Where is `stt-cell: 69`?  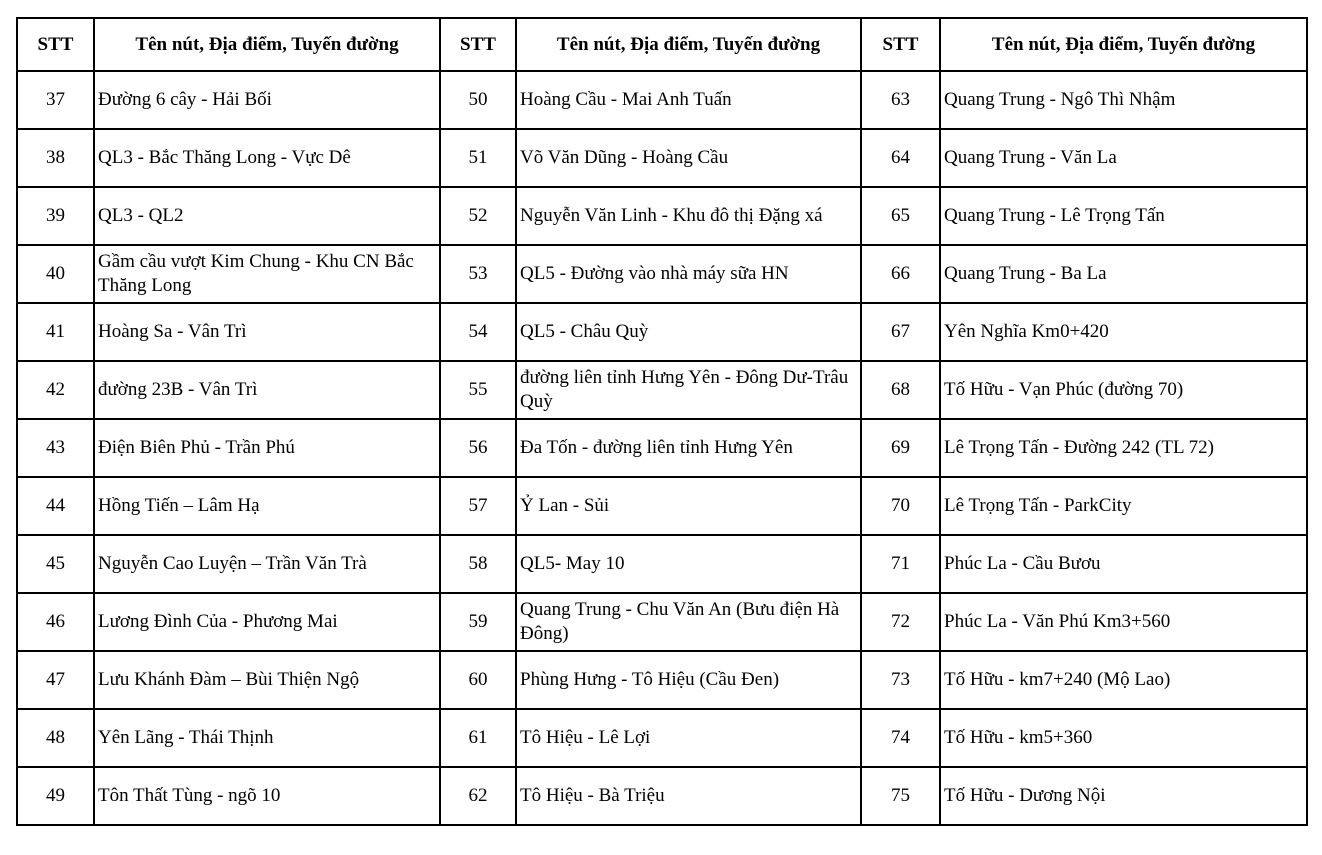
stt-cell: 69 is located at coordinates (900, 448).